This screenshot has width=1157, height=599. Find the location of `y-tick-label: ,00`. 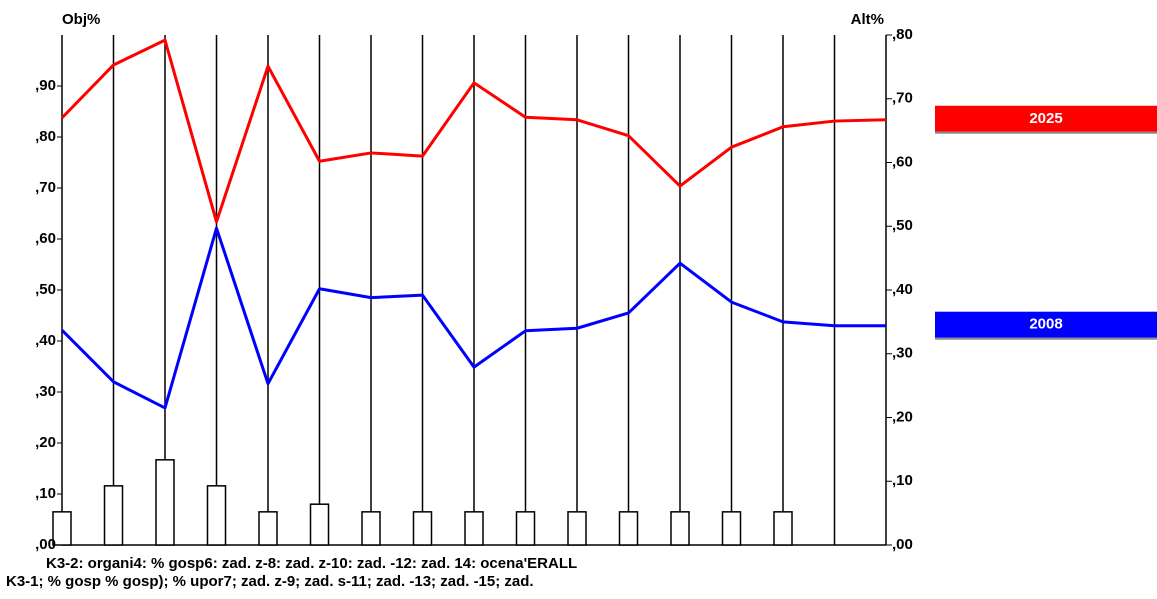

y-tick-label: ,00 is located at coordinates (45, 544).